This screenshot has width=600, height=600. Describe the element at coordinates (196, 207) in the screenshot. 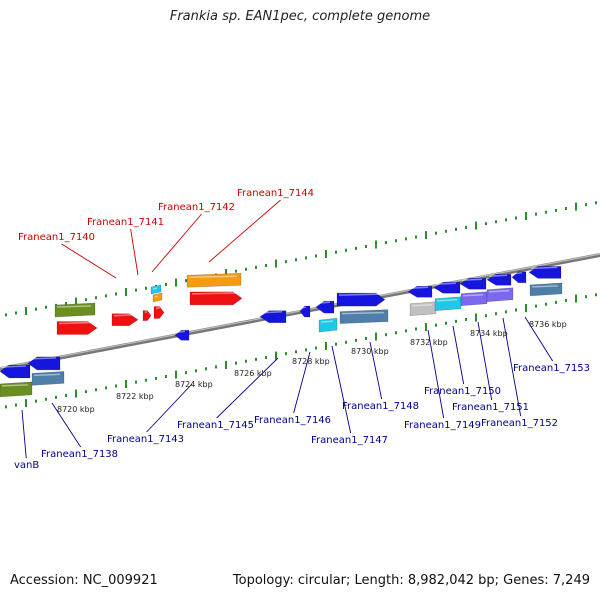

I see `top-gene-label: Franean1_7142` at that location.